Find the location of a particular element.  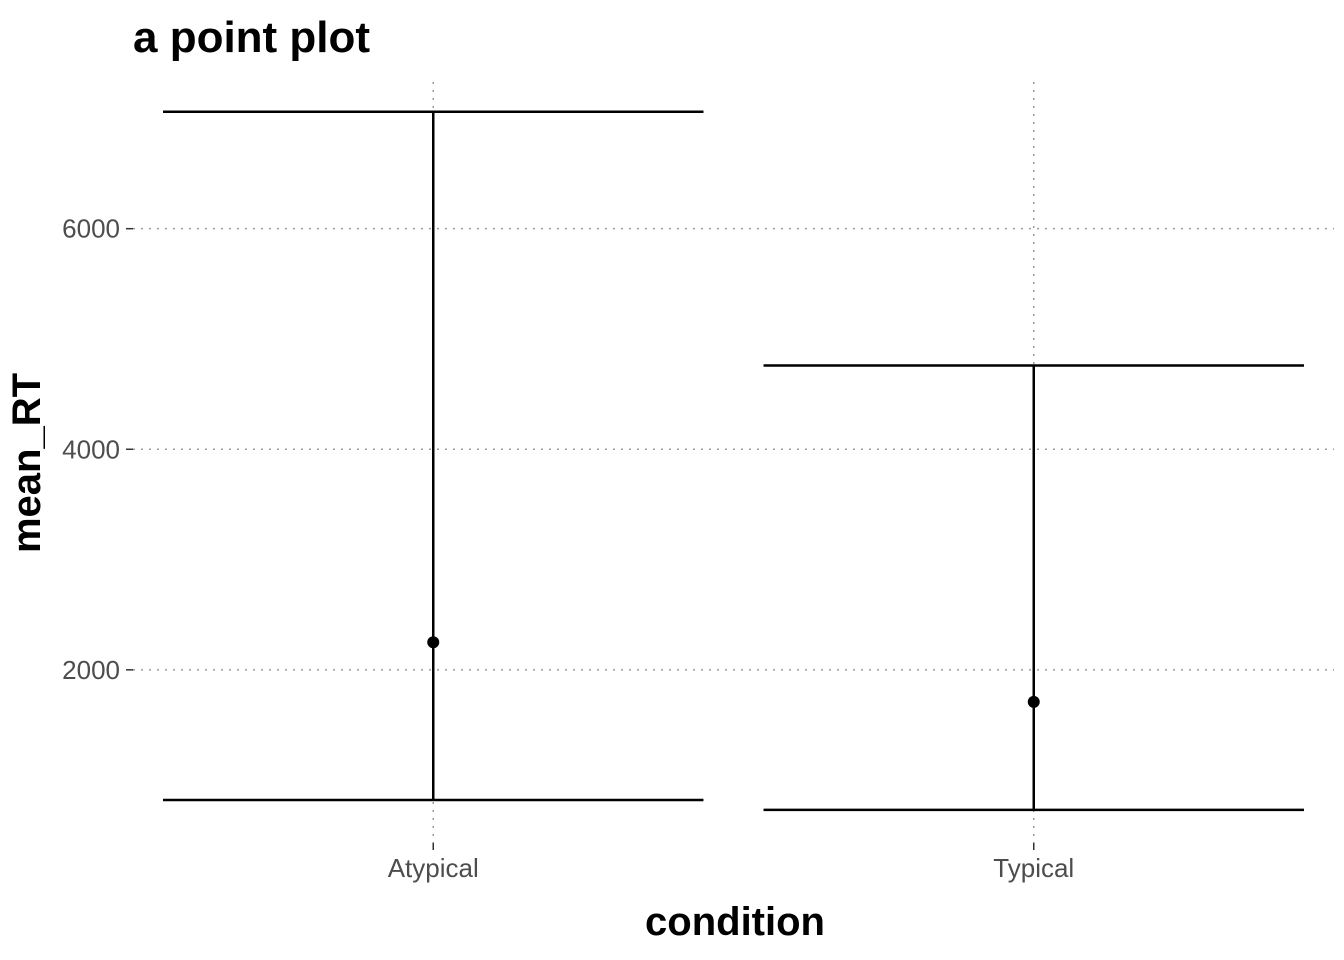

y-tick-label-4000: 4000 is located at coordinates (91, 449).